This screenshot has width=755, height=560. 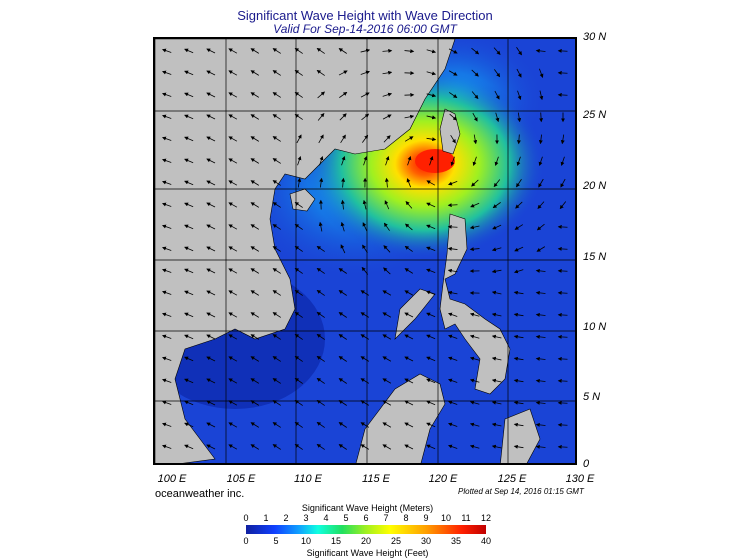 I want to click on legend-tick: 30, so click(x=426, y=541).